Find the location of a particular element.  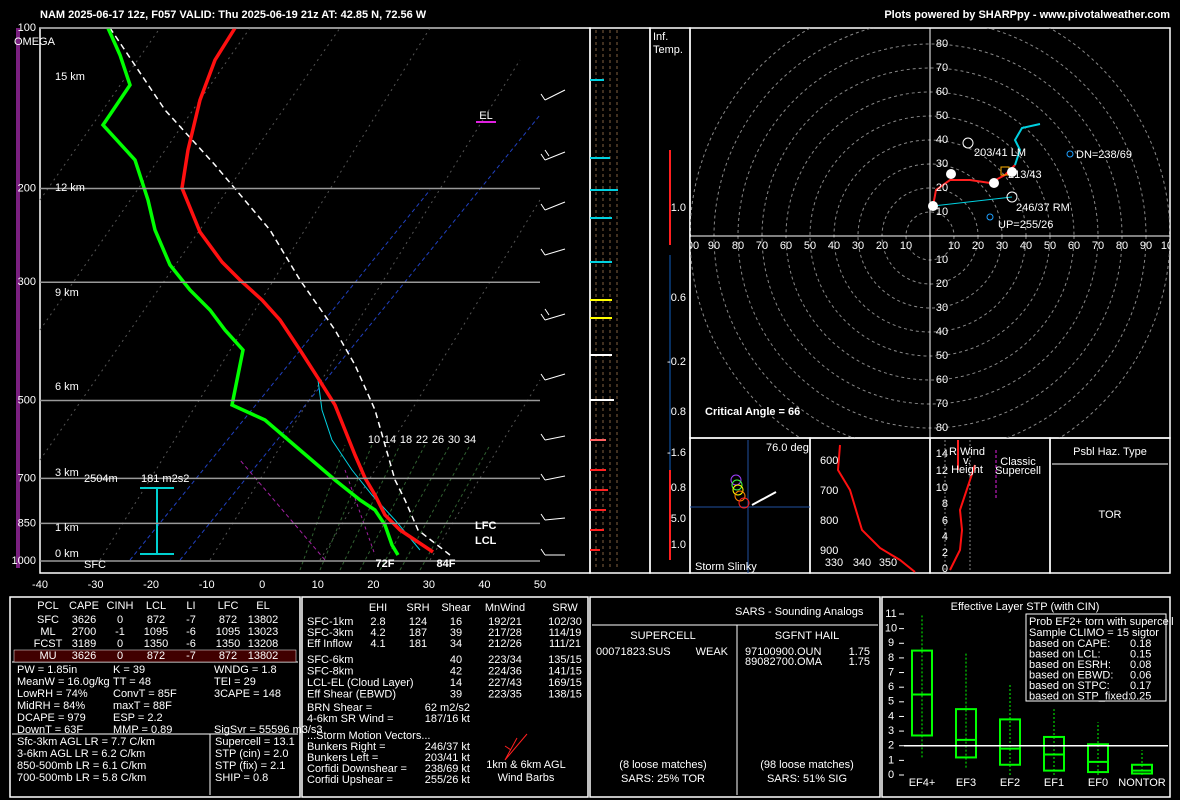

stp-tick-label: 6 is located at coordinates (891, 687).